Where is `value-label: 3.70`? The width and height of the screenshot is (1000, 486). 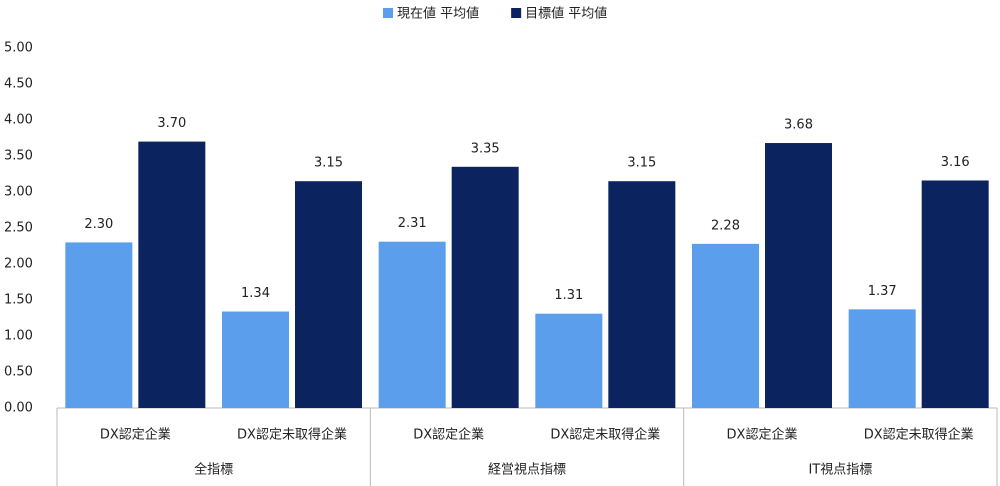 value-label: 3.70 is located at coordinates (171, 123).